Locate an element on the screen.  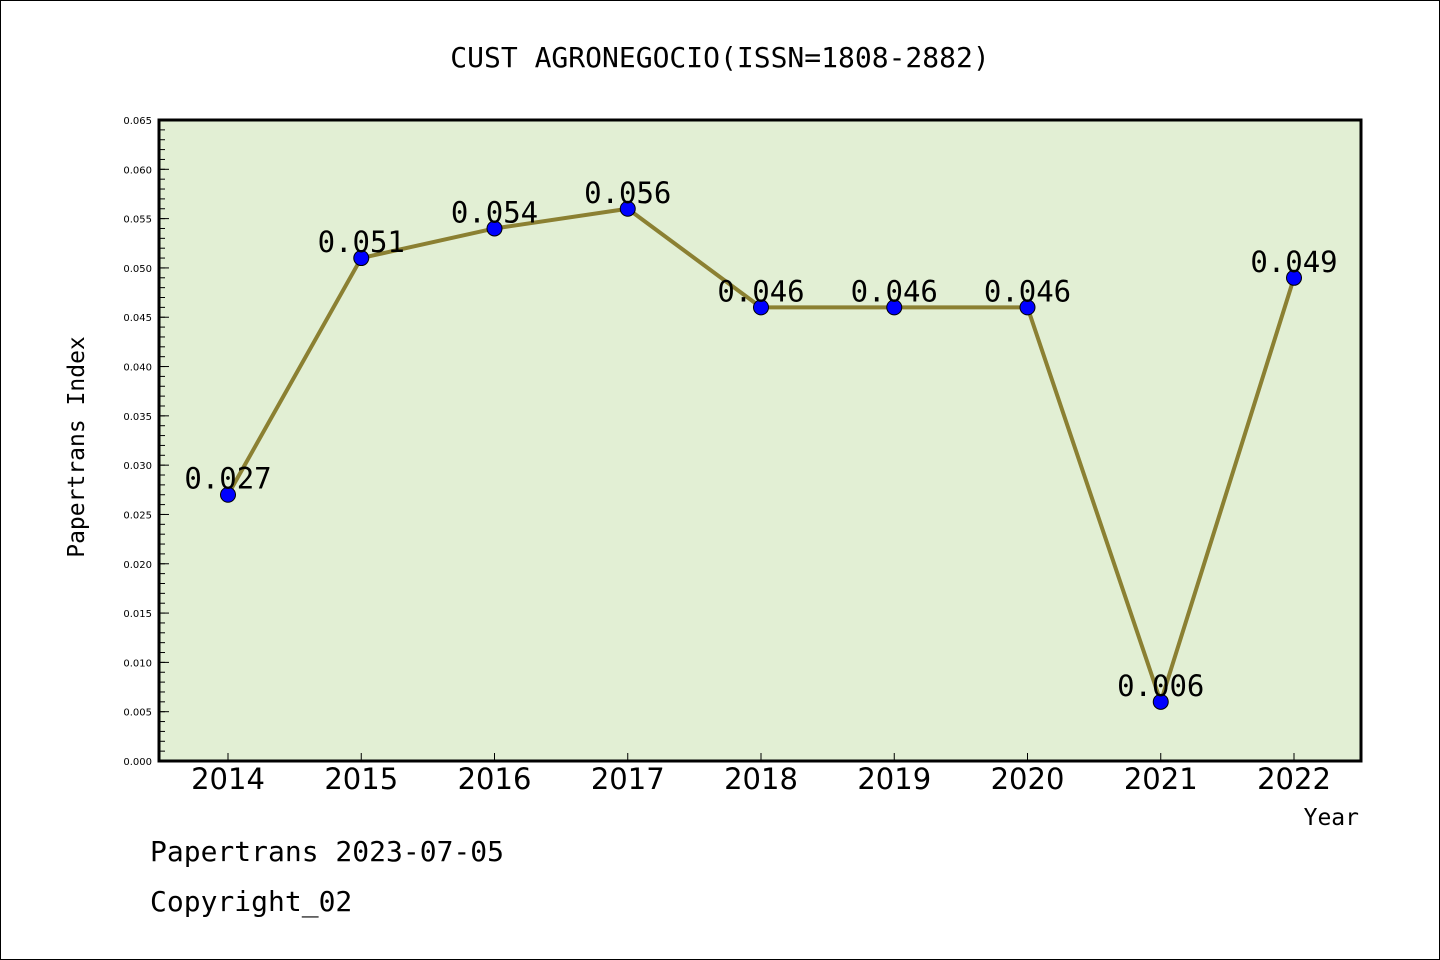
x-axis: 2014 2015 2016 2017 2018 2019 2020 2021 2022 is located at coordinates (761, 774).